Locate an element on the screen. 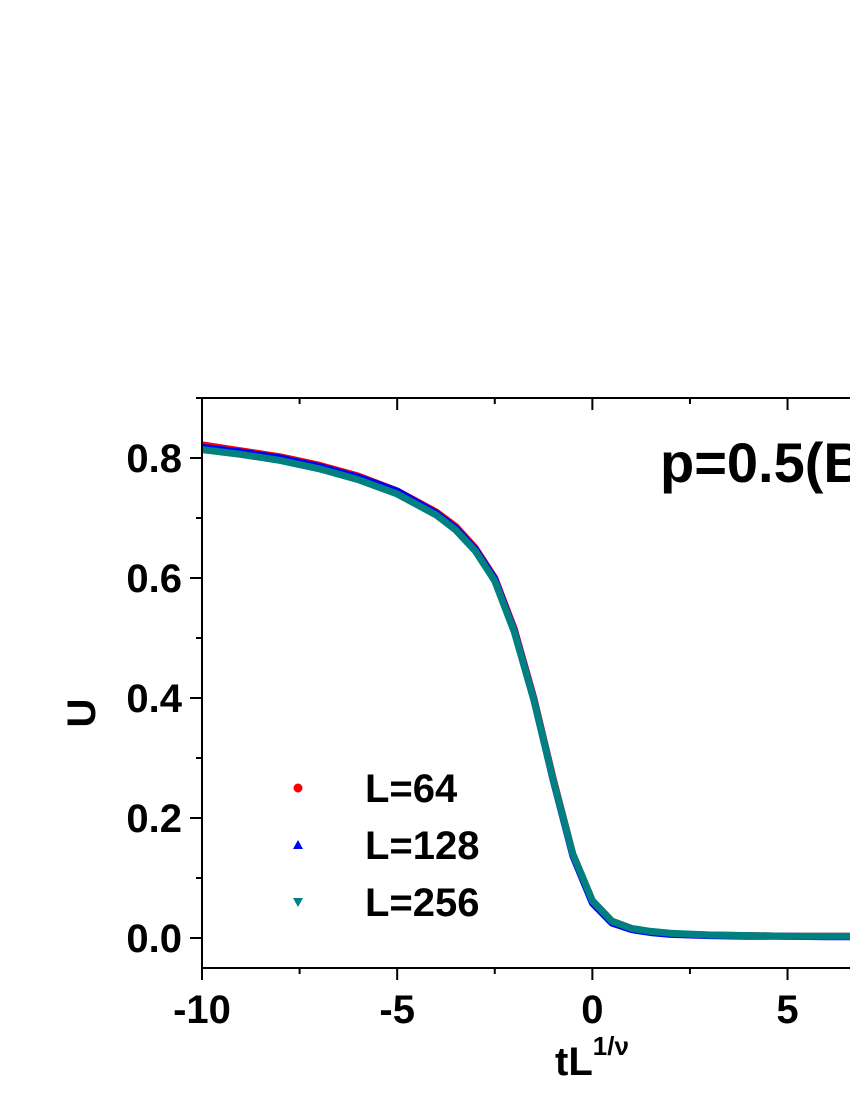 This screenshot has width=850, height=1100. x-axis-title: tL1/ν is located at coordinates (592, 1057).